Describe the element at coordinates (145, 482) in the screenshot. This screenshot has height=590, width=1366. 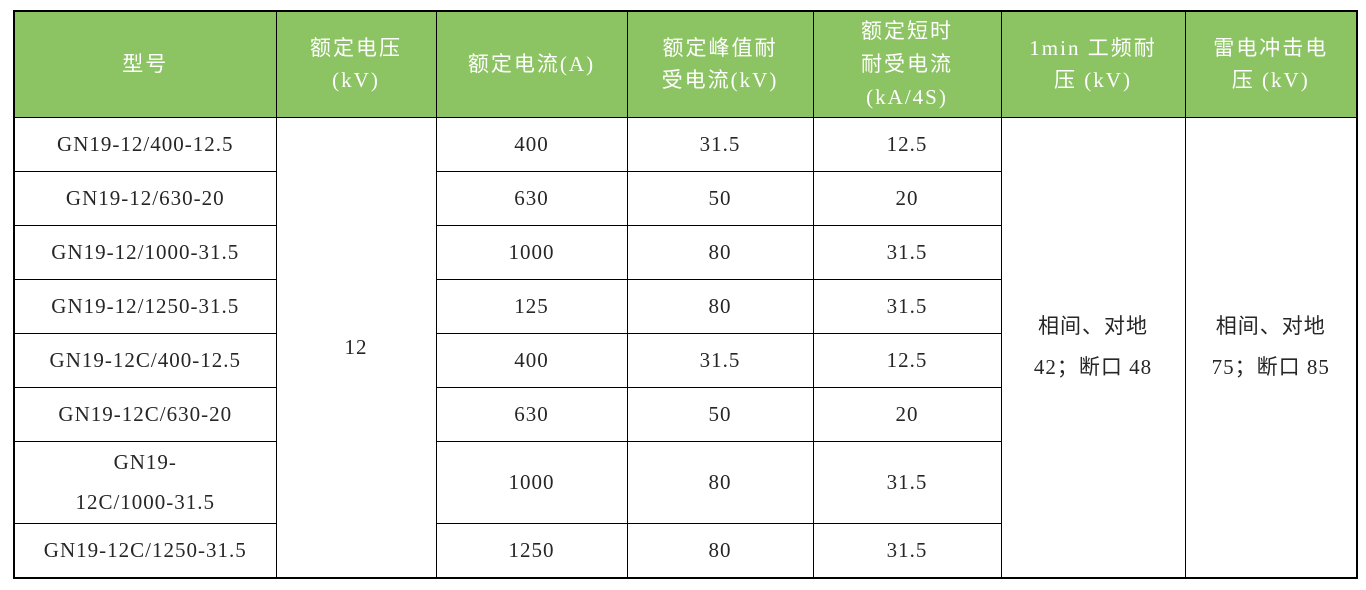
I see `cell-model: GN19- 12C/1000-31.5` at that location.